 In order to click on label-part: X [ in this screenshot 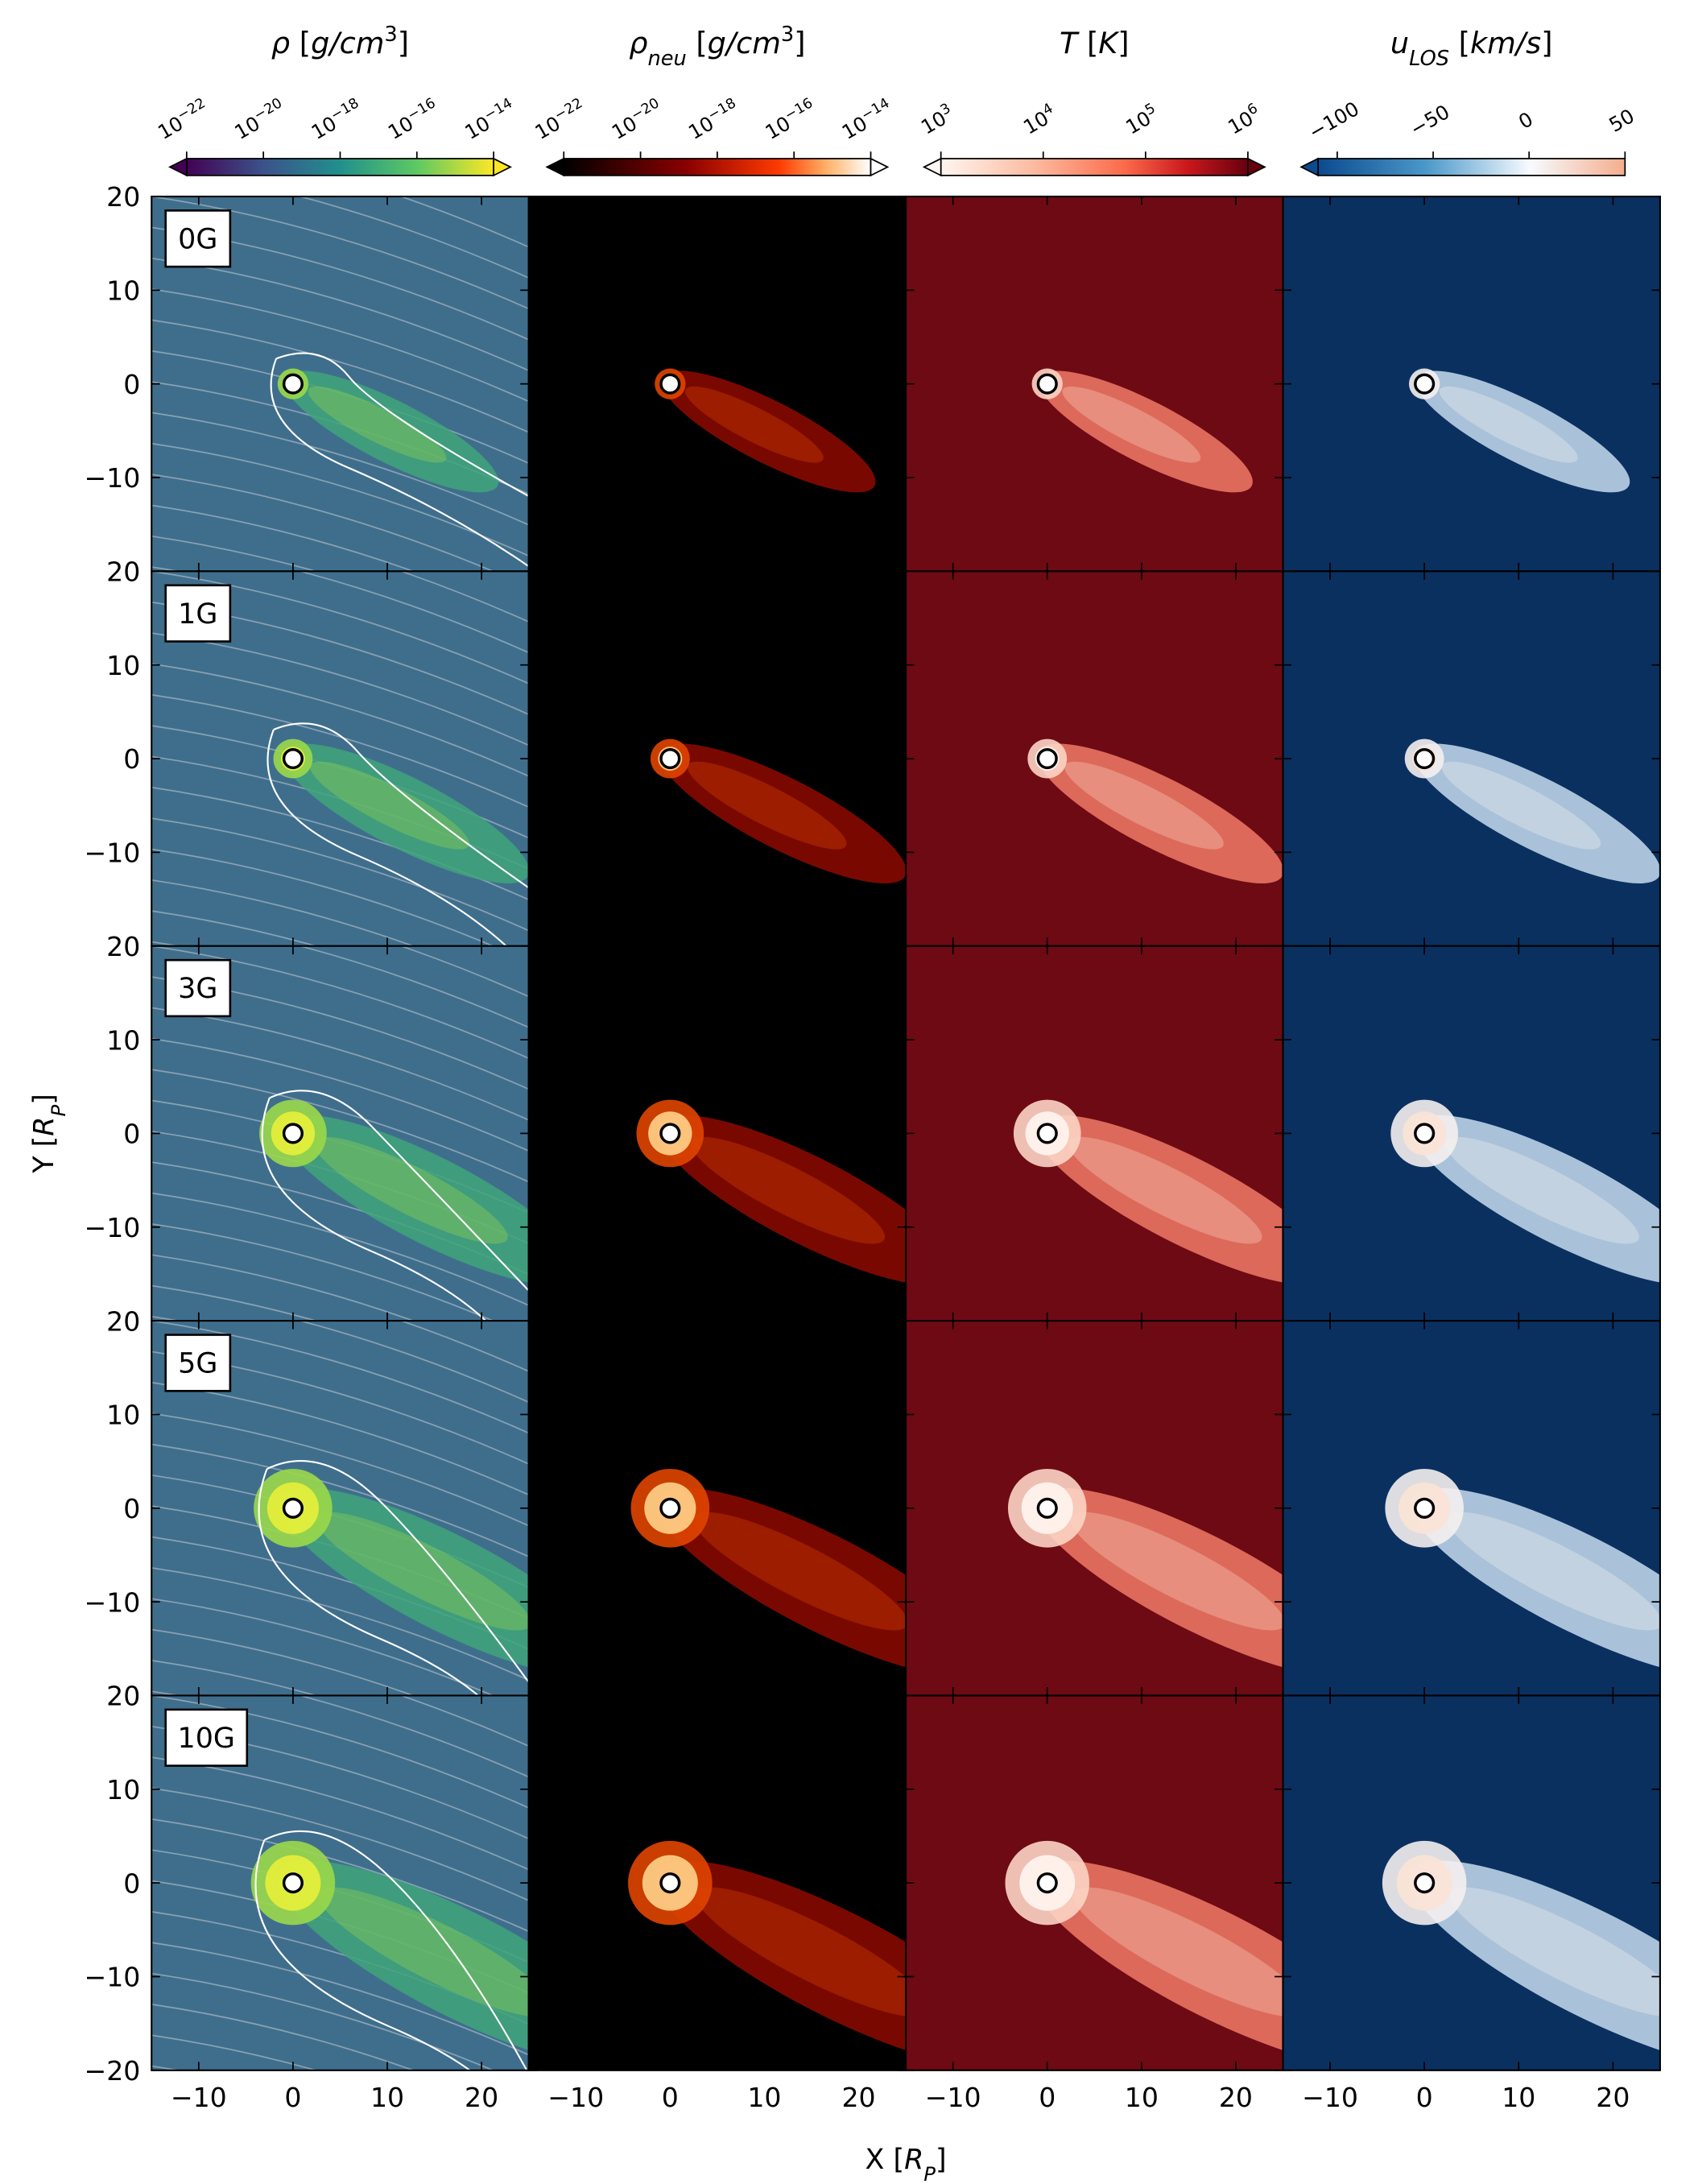, I will do `click(885, 2160)`.